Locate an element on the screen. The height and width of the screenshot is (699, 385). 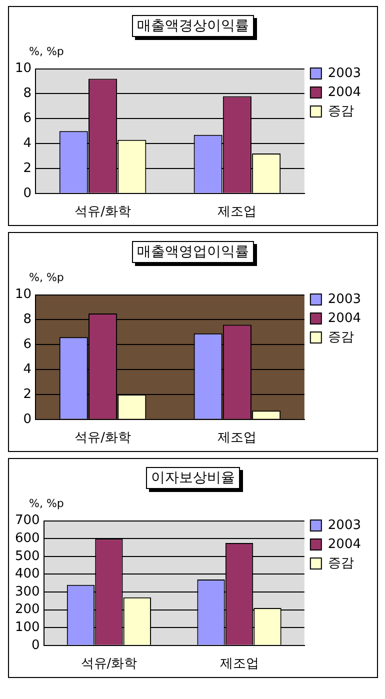
y-tick-label: 100 is located at coordinates (27, 627).